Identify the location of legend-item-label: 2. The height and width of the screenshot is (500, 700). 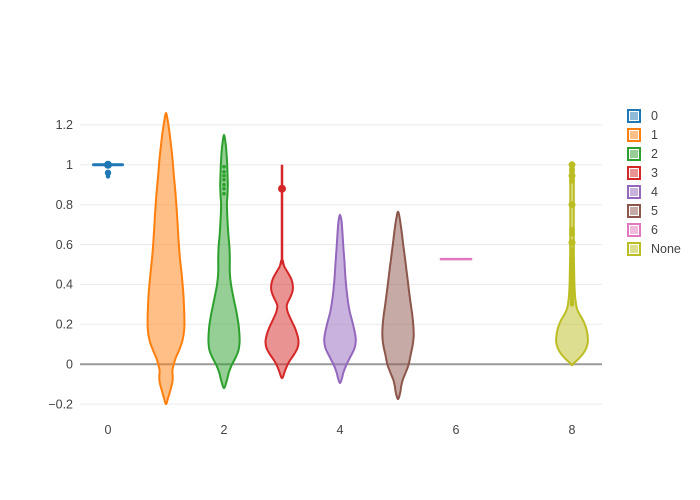
(654, 153).